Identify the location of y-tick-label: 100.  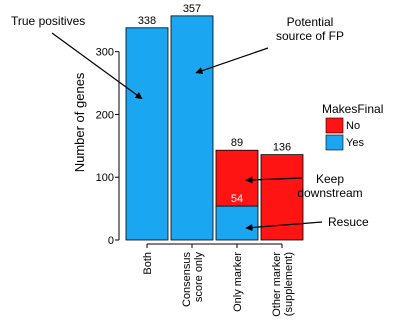
(105, 178).